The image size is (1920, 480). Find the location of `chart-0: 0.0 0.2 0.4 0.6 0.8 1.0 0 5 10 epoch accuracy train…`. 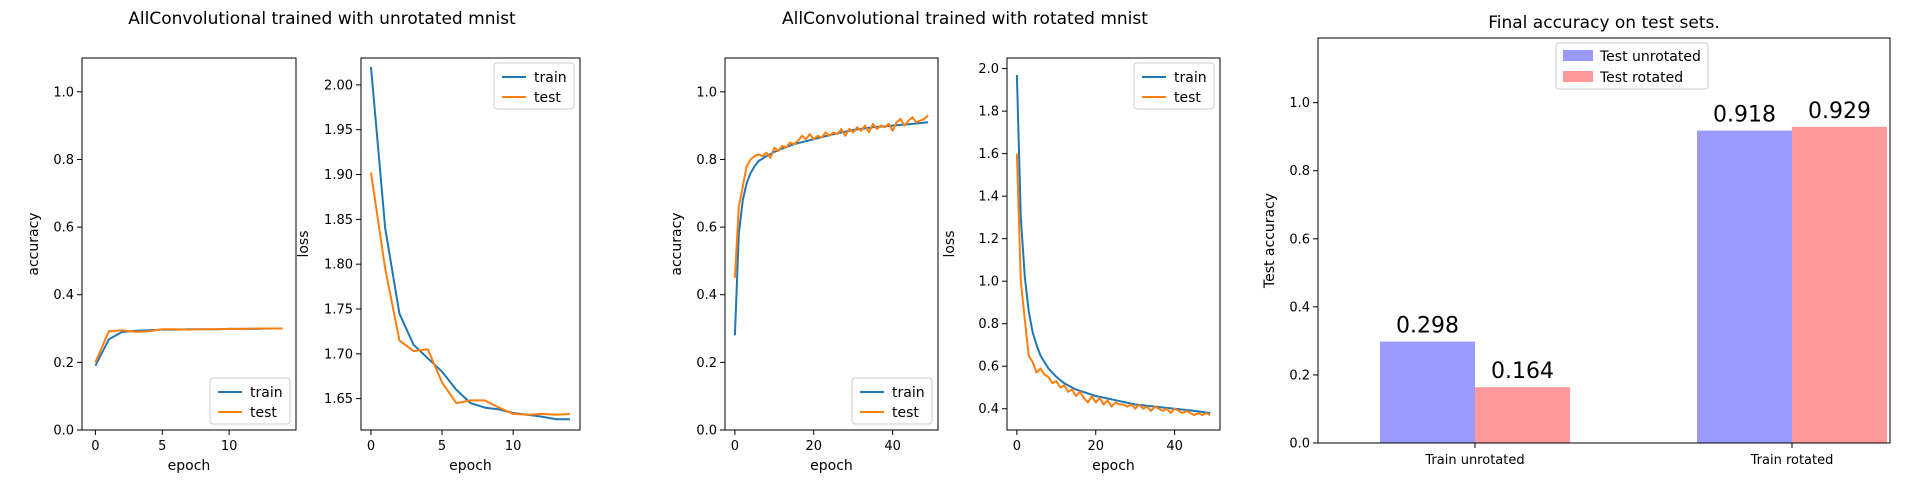

chart-0: 0.0 0.2 0.4 0.6 0.8 1.0 0 5 10 epoch accuracy train… is located at coordinates (161, 265).